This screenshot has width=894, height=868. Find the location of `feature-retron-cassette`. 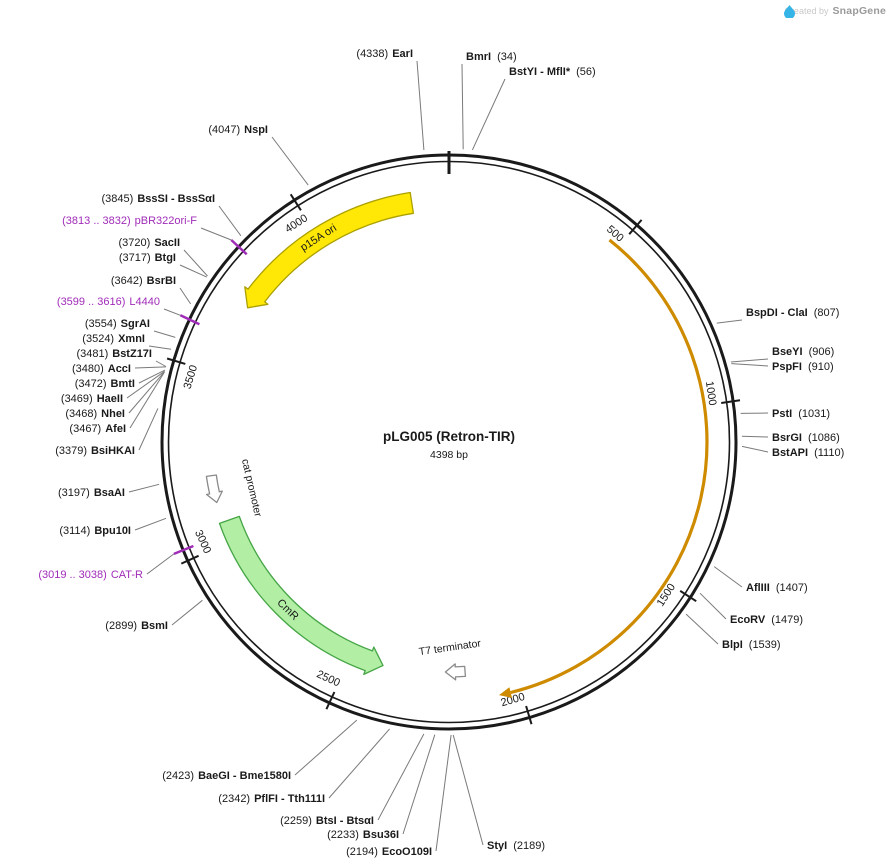

feature-retron-cassette is located at coordinates (604, 468).